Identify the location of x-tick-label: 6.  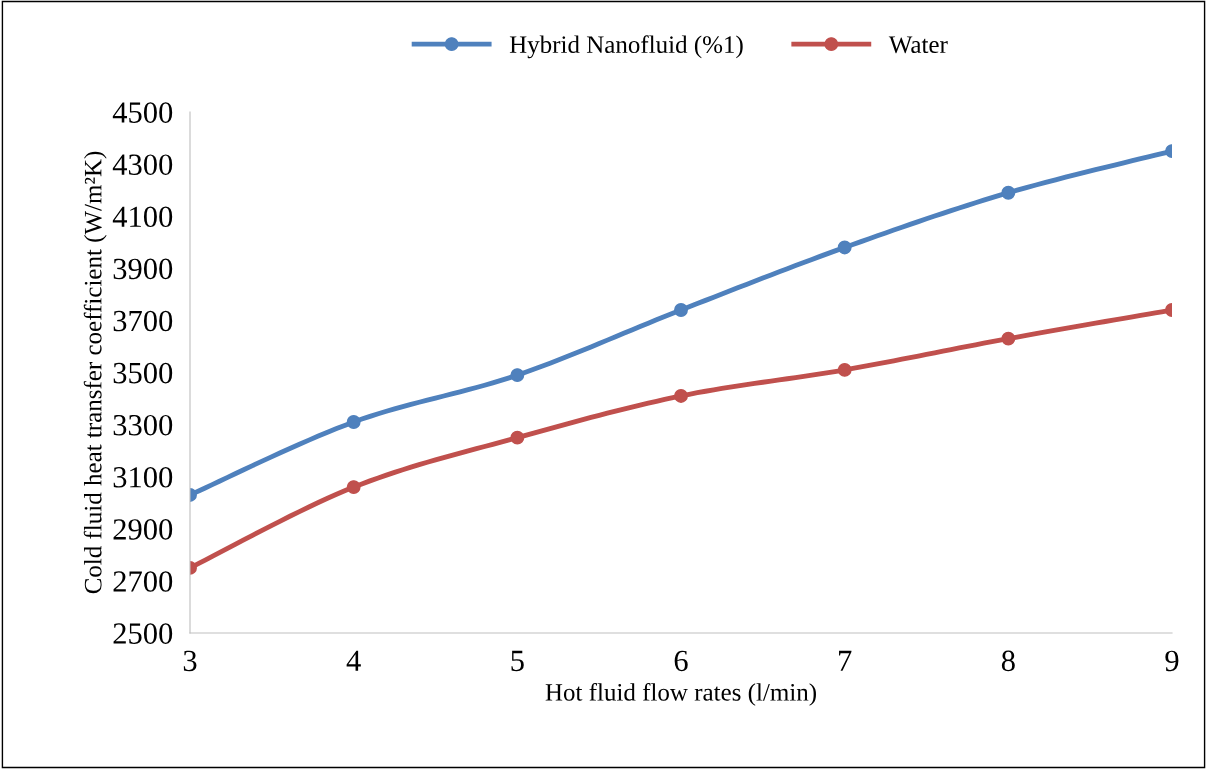
(681, 661).